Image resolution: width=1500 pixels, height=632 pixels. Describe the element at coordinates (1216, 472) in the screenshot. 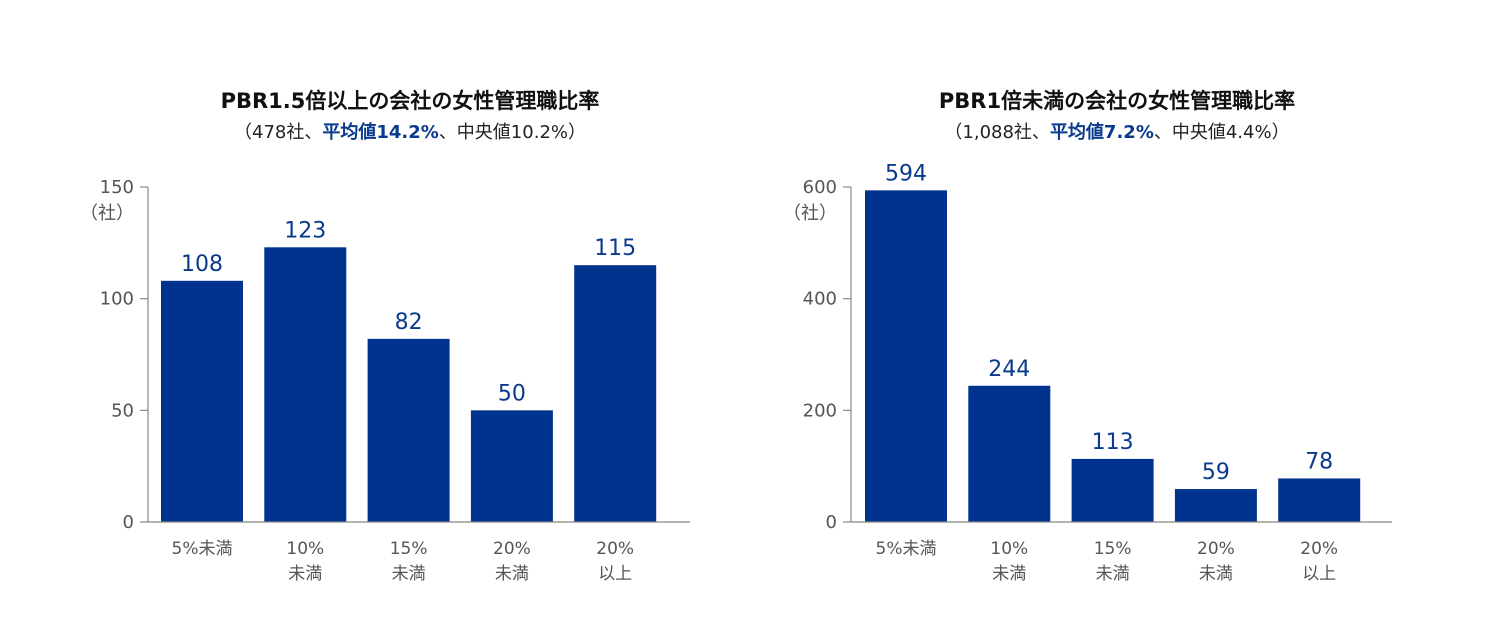

I see `bar-value-label: 59` at that location.